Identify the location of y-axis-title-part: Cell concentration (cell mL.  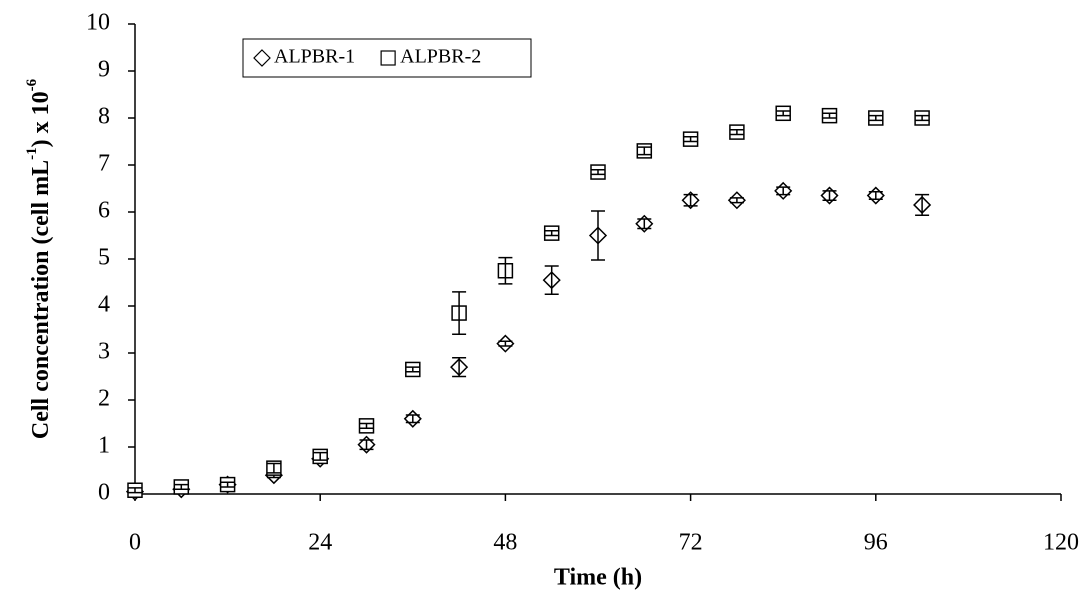
(41, 299).